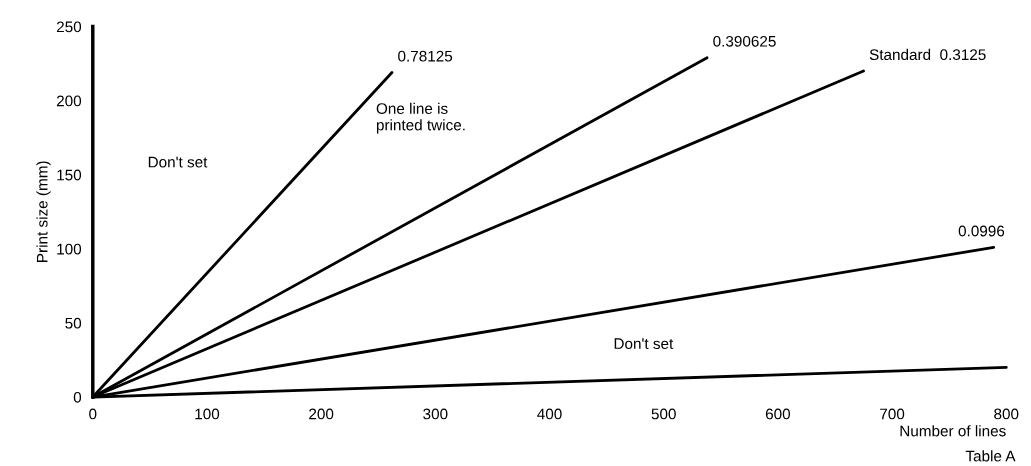 This screenshot has width=1031, height=466. Describe the element at coordinates (69, 249) in the screenshot. I see `y-tick-label: 100` at that location.